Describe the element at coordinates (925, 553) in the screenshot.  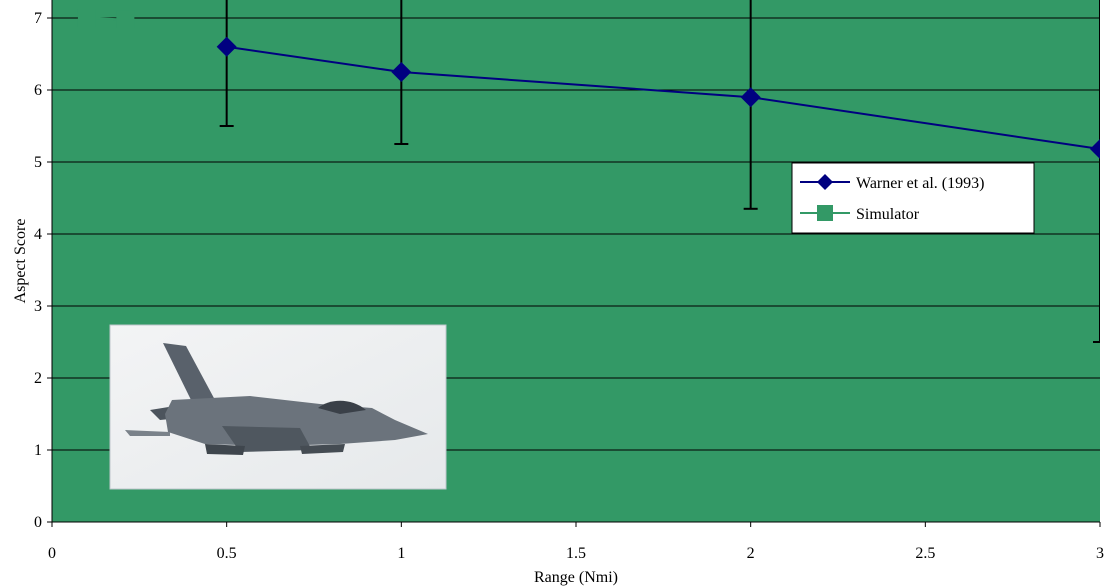
I see `x-tick-label: 2.5` at that location.